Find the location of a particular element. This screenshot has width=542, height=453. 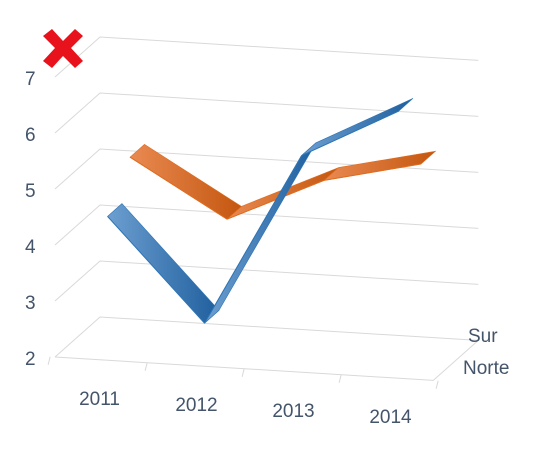

ribbon-segment-sur is located at coordinates (380, 165).